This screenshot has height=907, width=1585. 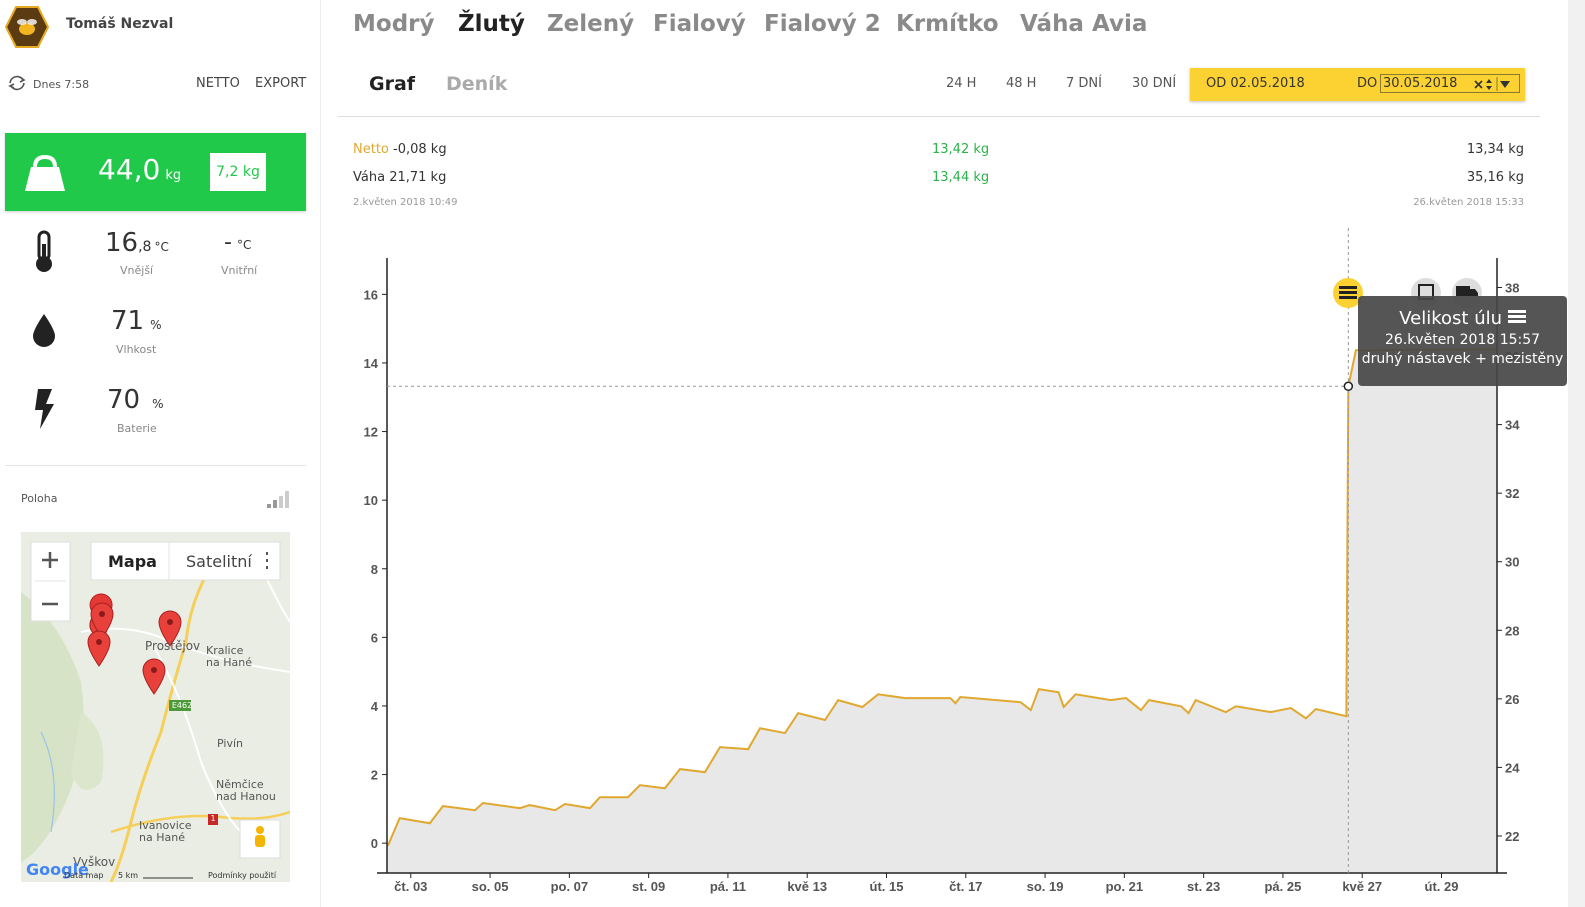 I want to click on weight-change: 7,2 kg, so click(x=238, y=172).